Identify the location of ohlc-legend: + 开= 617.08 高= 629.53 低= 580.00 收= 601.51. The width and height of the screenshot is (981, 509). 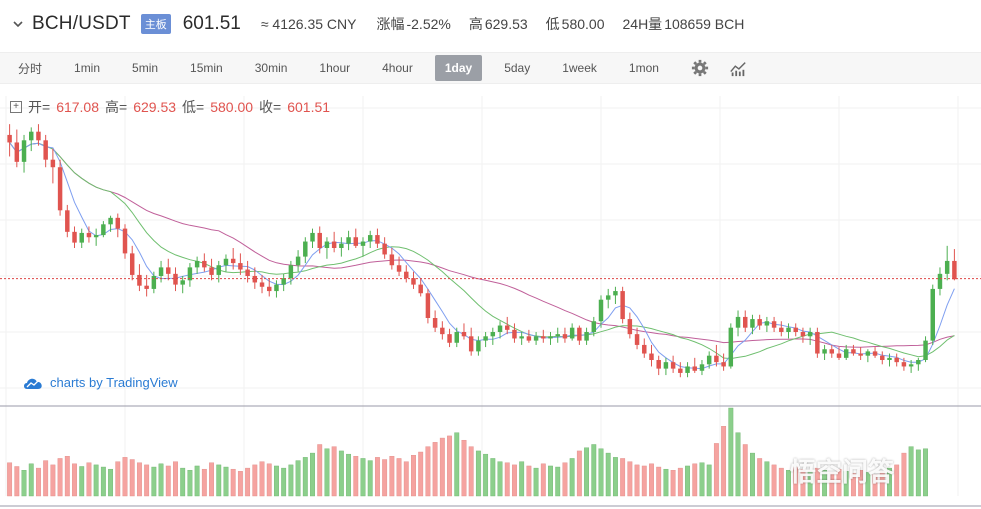
(170, 107).